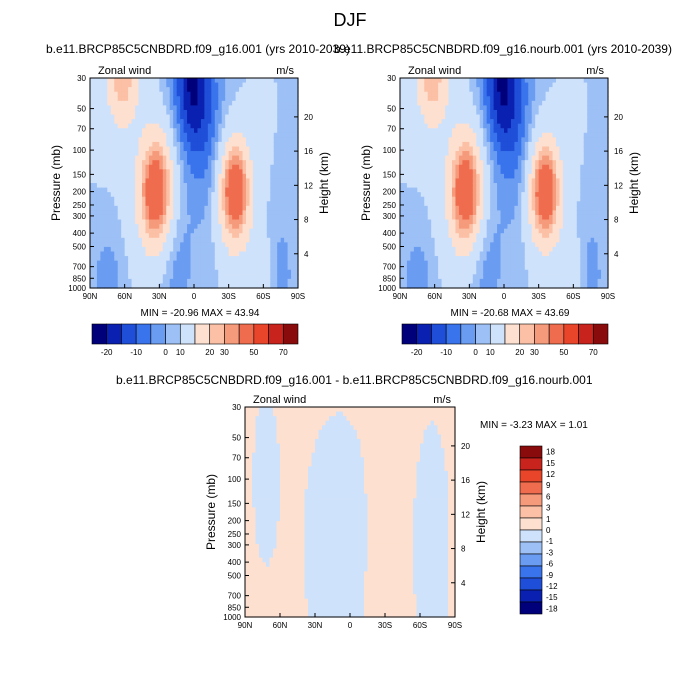 Image resolution: width=700 pixels, height=700 pixels. I want to click on panel1-field, so click(194, 183).